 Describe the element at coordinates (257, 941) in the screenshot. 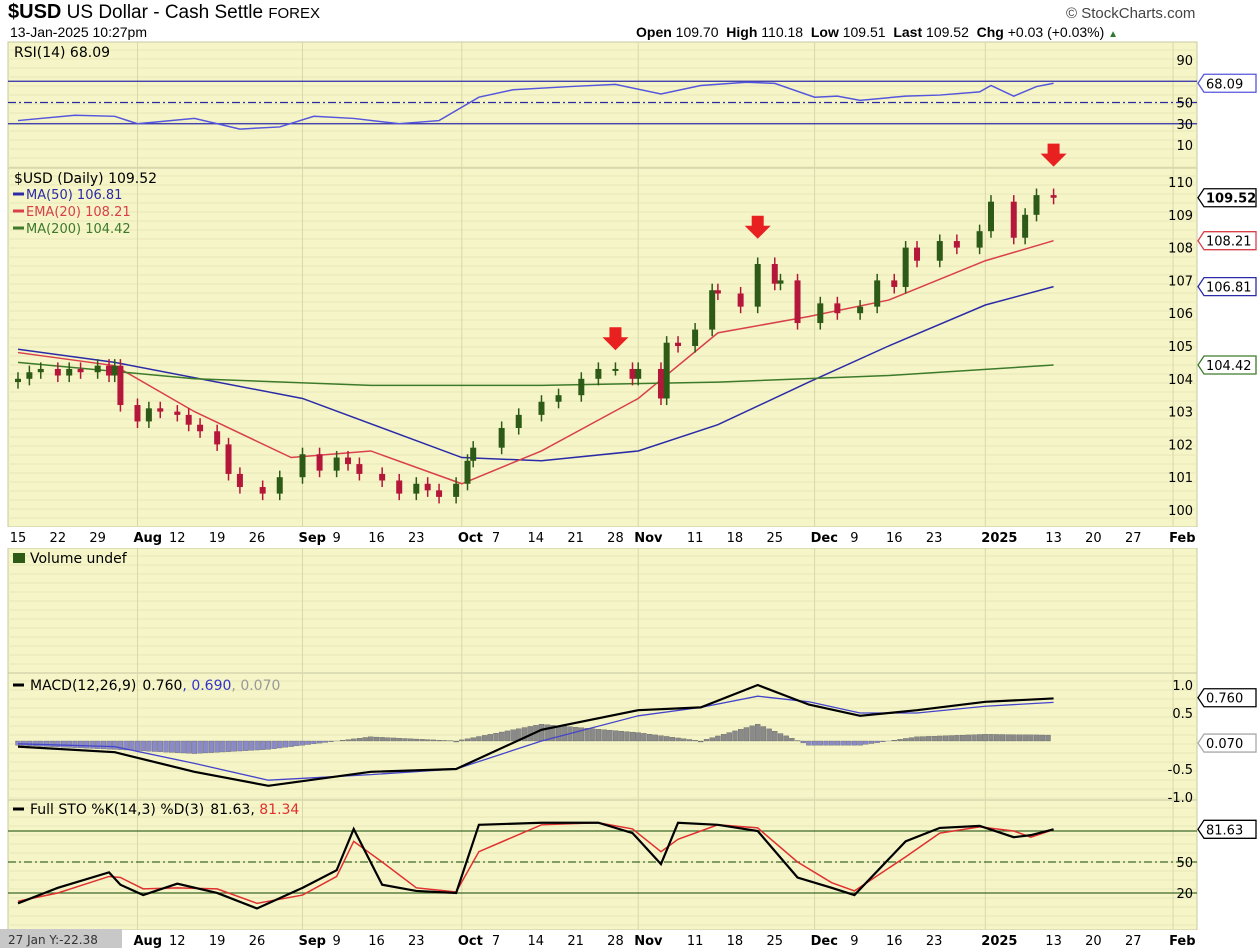

I see `date-tick-label: 26` at that location.